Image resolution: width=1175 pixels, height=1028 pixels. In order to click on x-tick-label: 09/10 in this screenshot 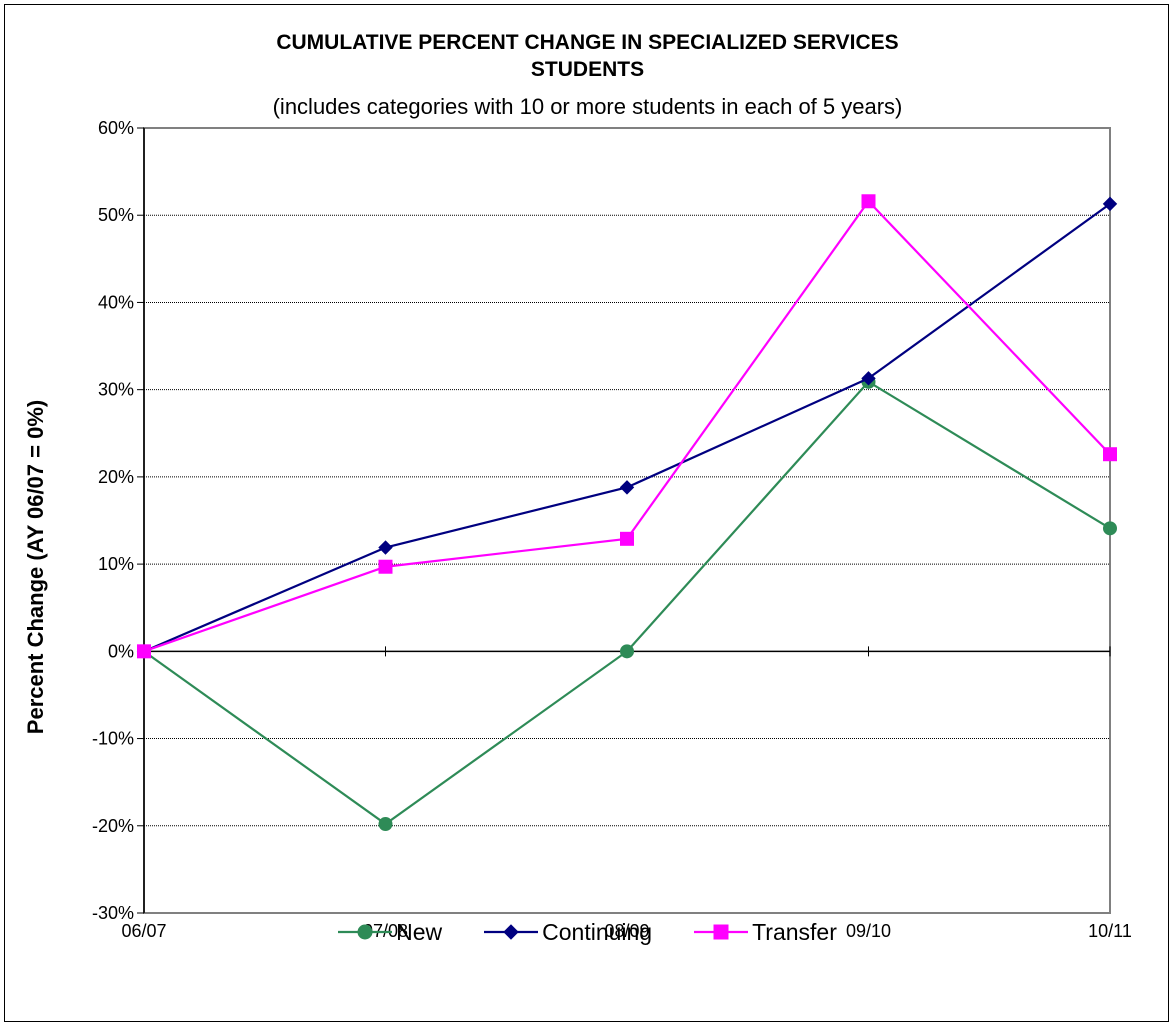, I will do `click(868, 931)`.